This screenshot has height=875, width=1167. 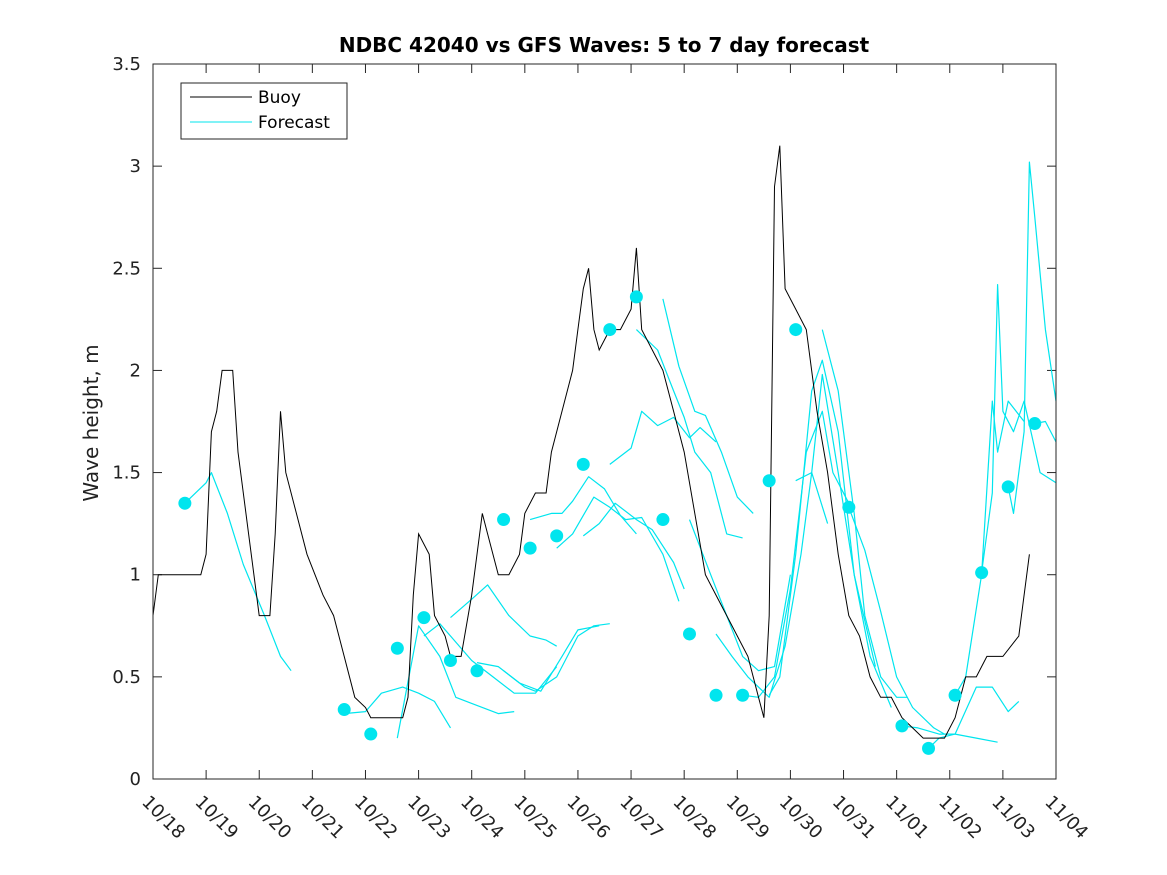 I want to click on legend-label-buoy: Buoy, so click(x=279, y=98).